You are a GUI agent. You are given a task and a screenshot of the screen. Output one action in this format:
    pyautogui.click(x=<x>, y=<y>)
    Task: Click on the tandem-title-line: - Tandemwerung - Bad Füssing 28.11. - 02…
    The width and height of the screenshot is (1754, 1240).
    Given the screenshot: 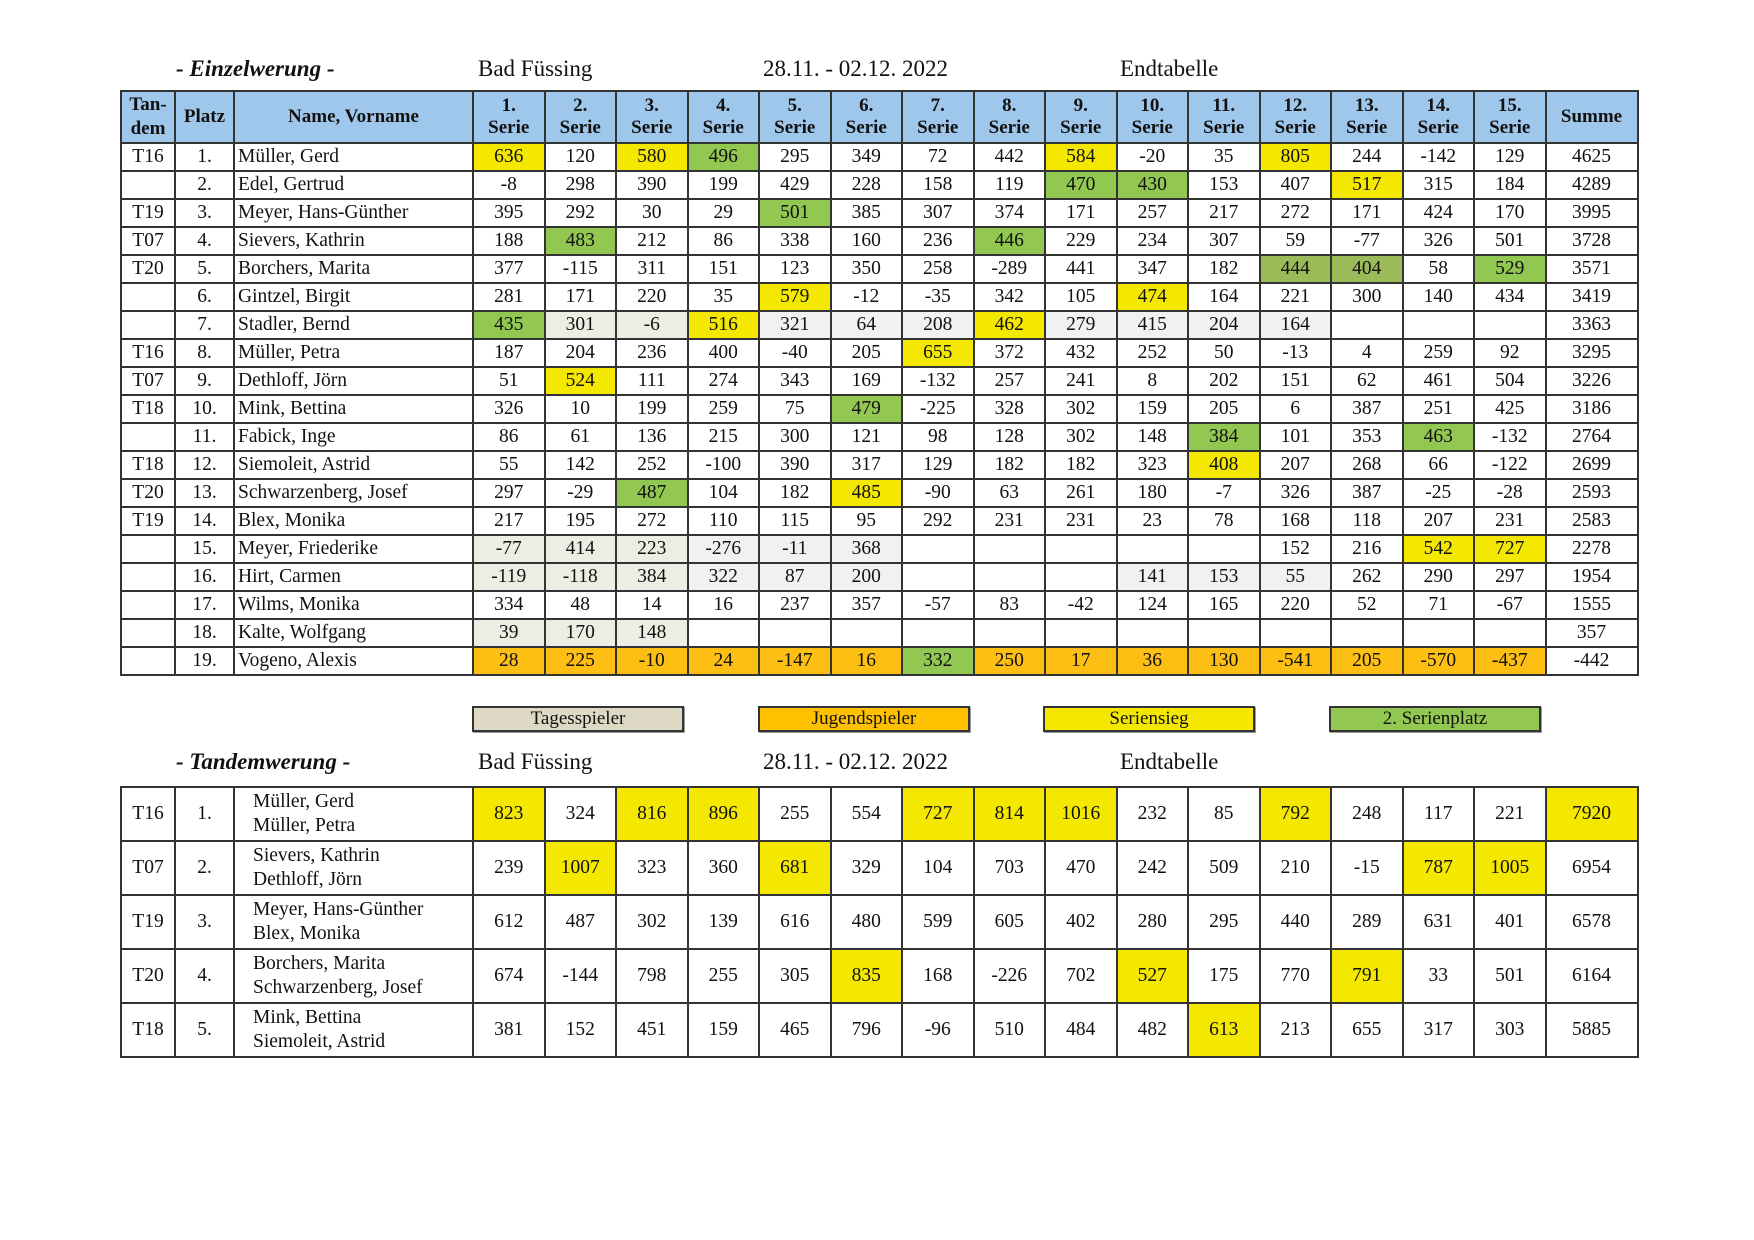 What is the action you would take?
    pyautogui.click(x=877, y=764)
    